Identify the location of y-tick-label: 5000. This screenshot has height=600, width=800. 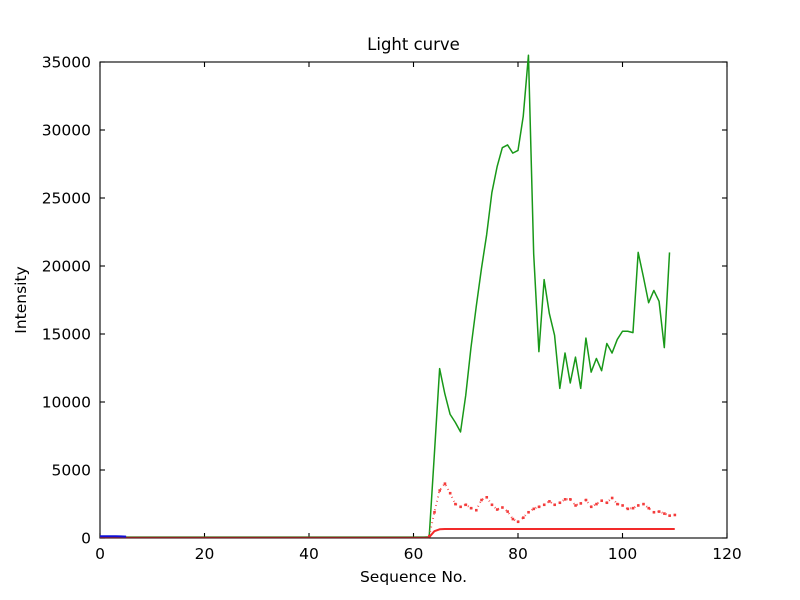
(71, 471).